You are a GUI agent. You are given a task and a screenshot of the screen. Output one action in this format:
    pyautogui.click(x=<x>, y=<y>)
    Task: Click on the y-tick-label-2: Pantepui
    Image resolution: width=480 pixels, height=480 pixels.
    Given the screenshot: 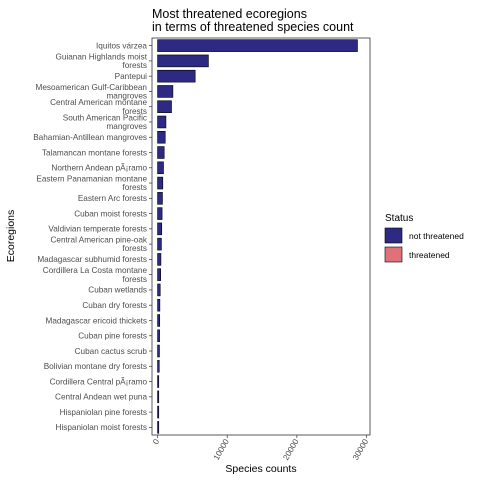 What is the action you would take?
    pyautogui.click(x=131, y=76)
    